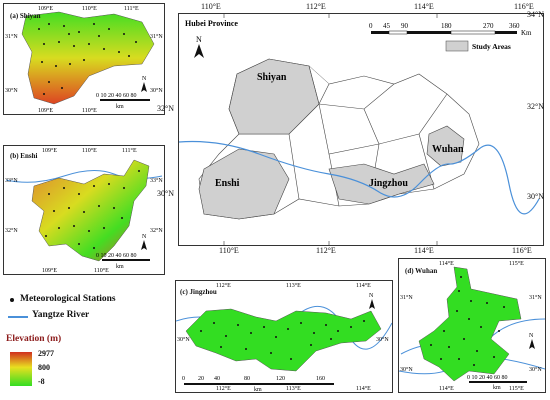 The height and width of the screenshot is (400, 550). What do you see at coordinates (68, 299) in the screenshot?
I see `legend-stations-label: Meteorological Stations` at bounding box center [68, 299].